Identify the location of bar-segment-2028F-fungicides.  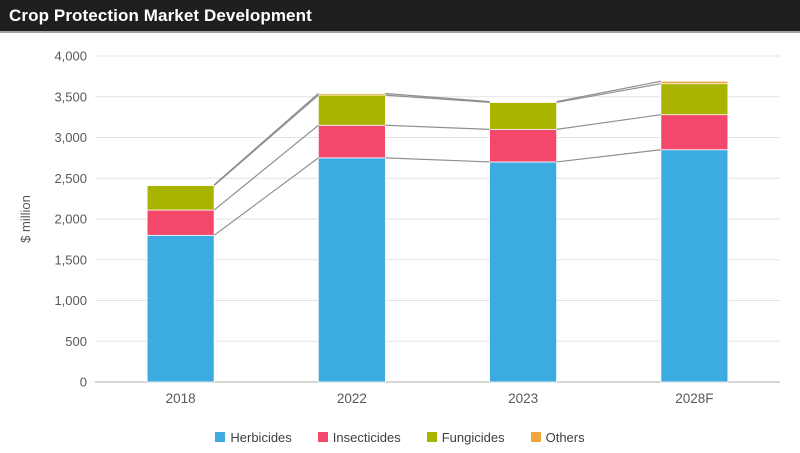
(694, 99).